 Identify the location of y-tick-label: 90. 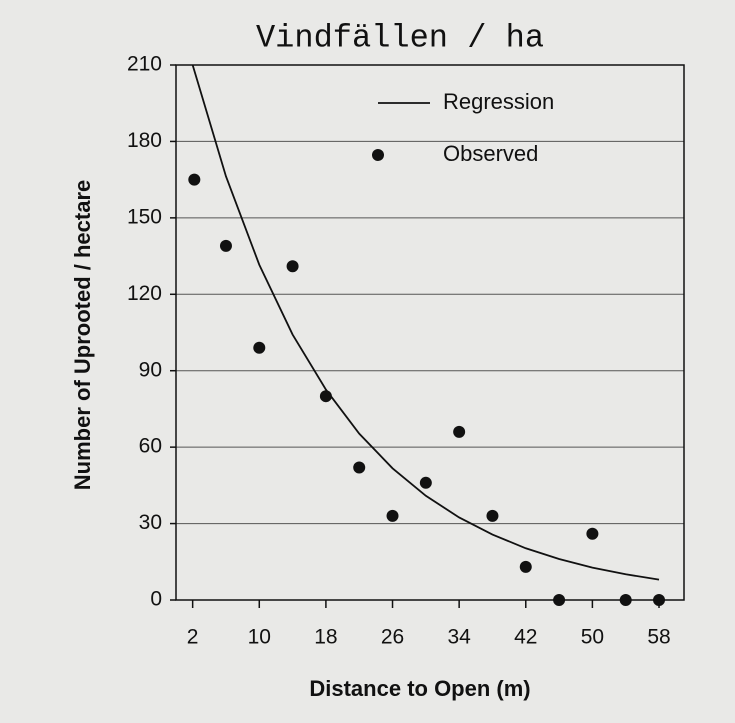
(150, 369).